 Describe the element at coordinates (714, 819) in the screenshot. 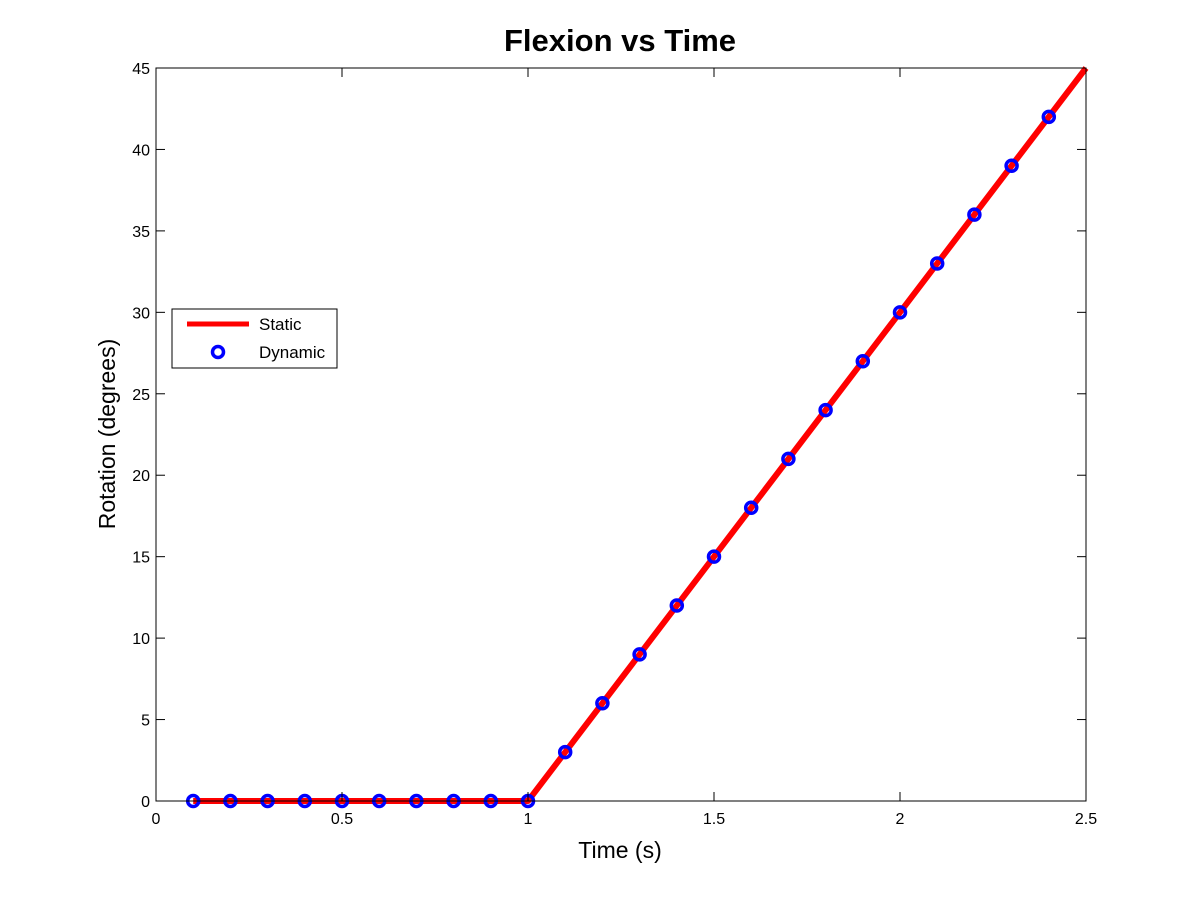

I see `x-tick-label: 1.5` at that location.